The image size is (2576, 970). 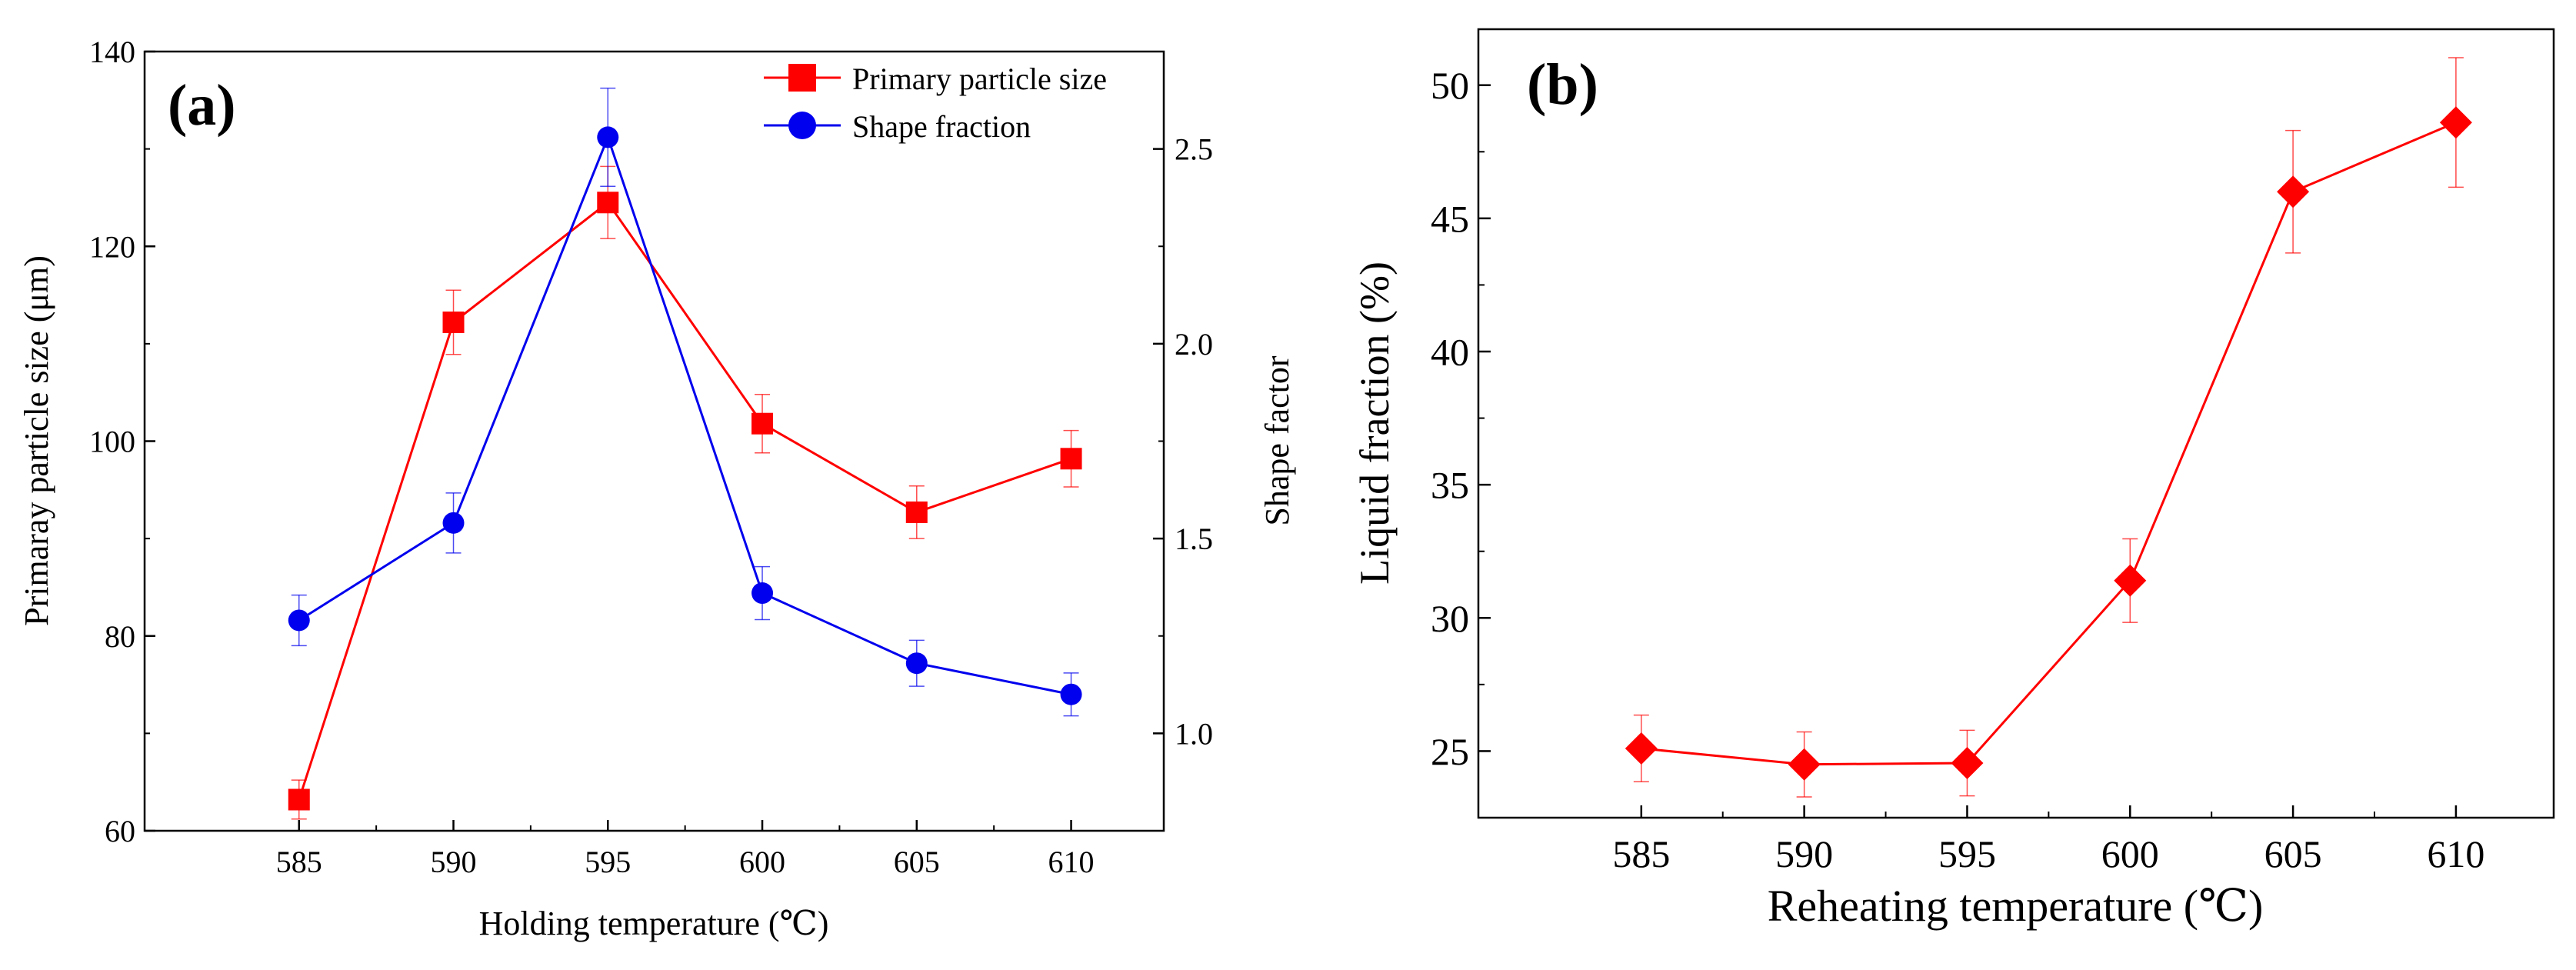 I want to click on panel-b-x-axis-label: Reheating temperature (℃), so click(x=2016, y=906).